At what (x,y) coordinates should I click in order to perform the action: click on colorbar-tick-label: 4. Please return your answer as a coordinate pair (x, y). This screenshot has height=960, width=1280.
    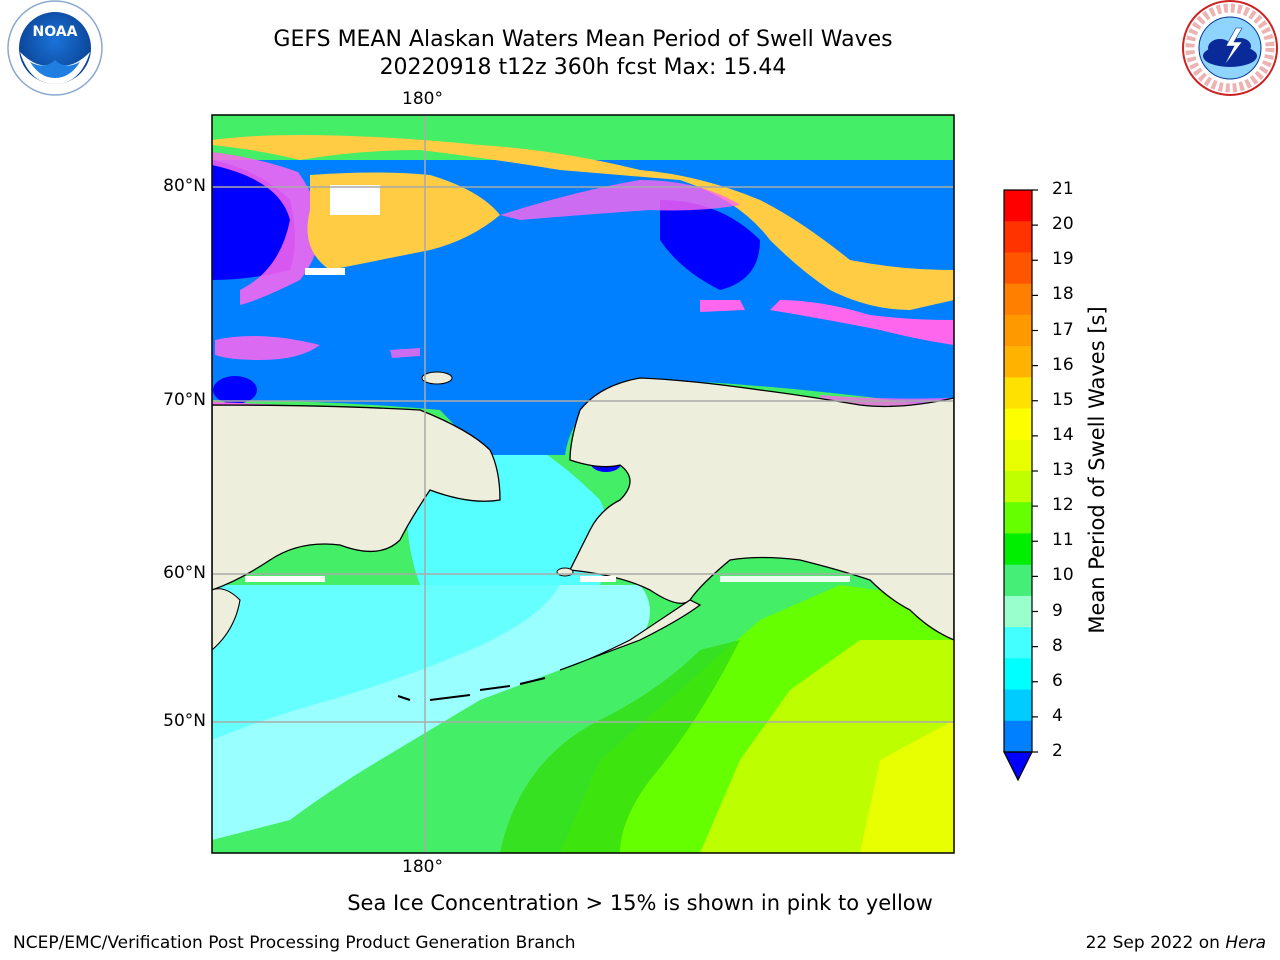
    Looking at the image, I should click on (1057, 715).